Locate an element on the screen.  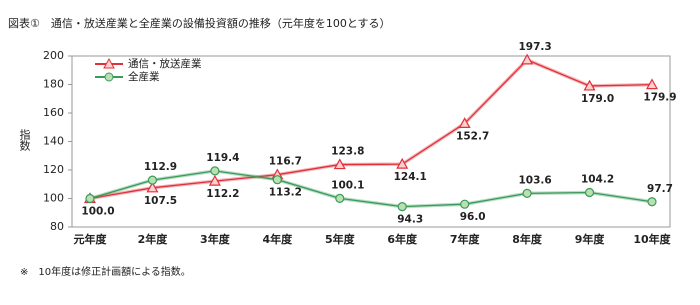
data-label: 152.7 is located at coordinates (472, 136).